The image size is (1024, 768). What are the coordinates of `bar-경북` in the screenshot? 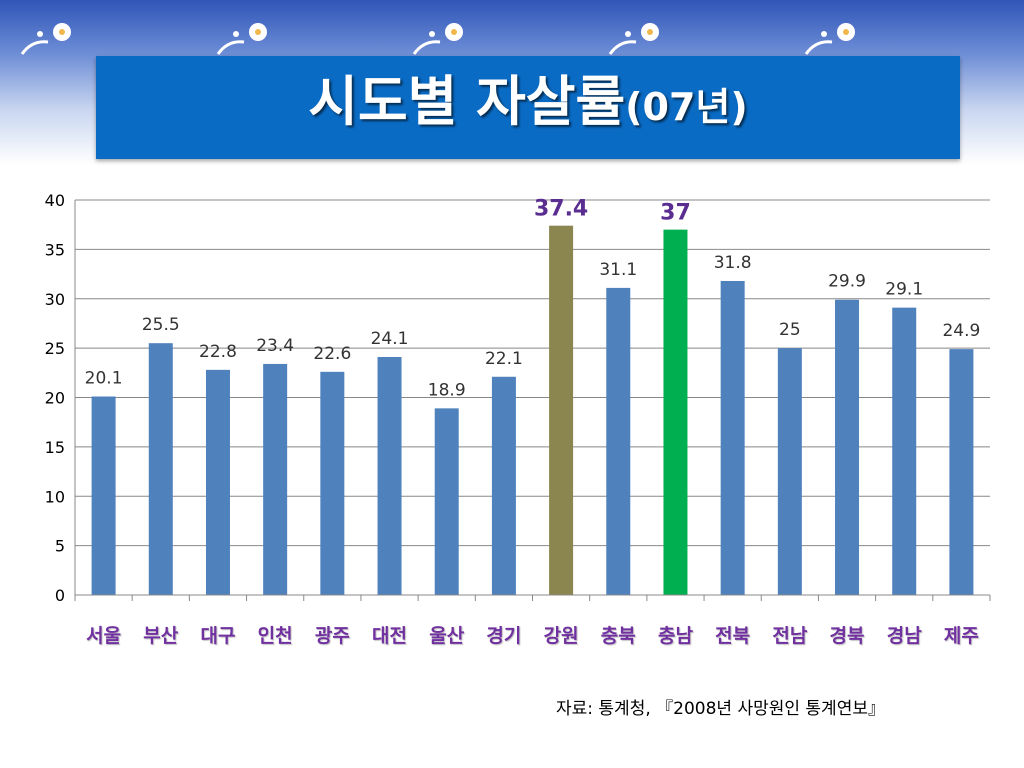 It's located at (847, 447).